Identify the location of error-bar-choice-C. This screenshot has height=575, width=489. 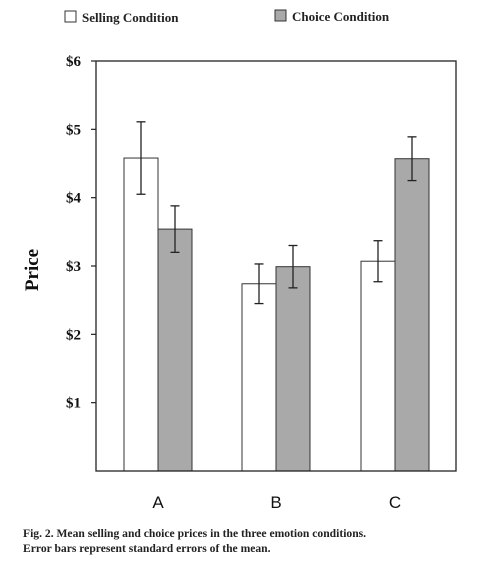
(412, 159).